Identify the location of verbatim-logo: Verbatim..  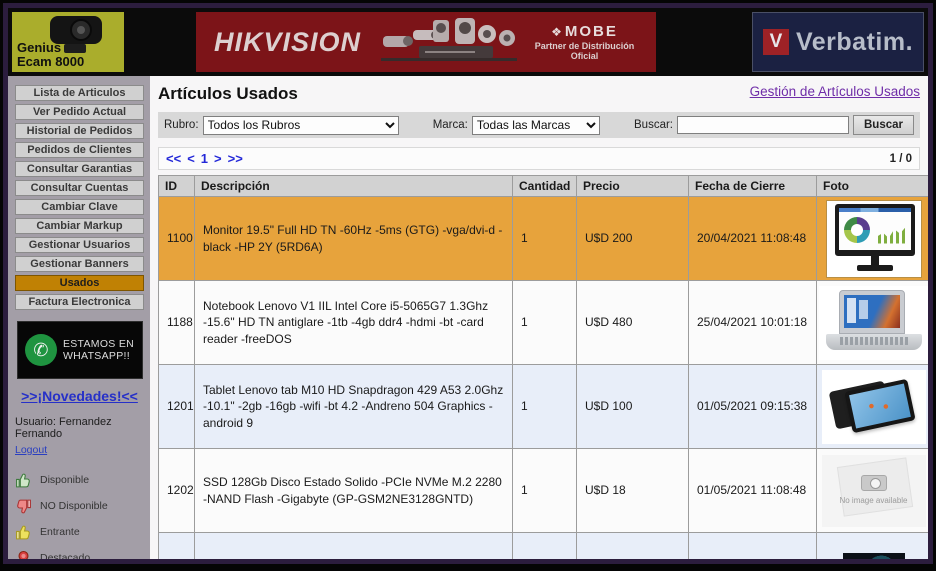
(854, 41).